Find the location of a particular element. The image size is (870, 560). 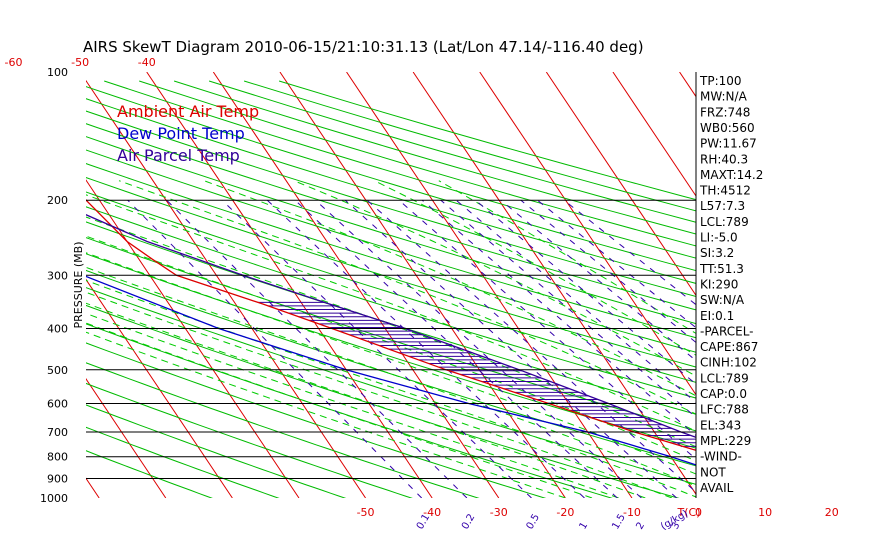

bottom-temp-tick-label: 10 is located at coordinates (765, 512).